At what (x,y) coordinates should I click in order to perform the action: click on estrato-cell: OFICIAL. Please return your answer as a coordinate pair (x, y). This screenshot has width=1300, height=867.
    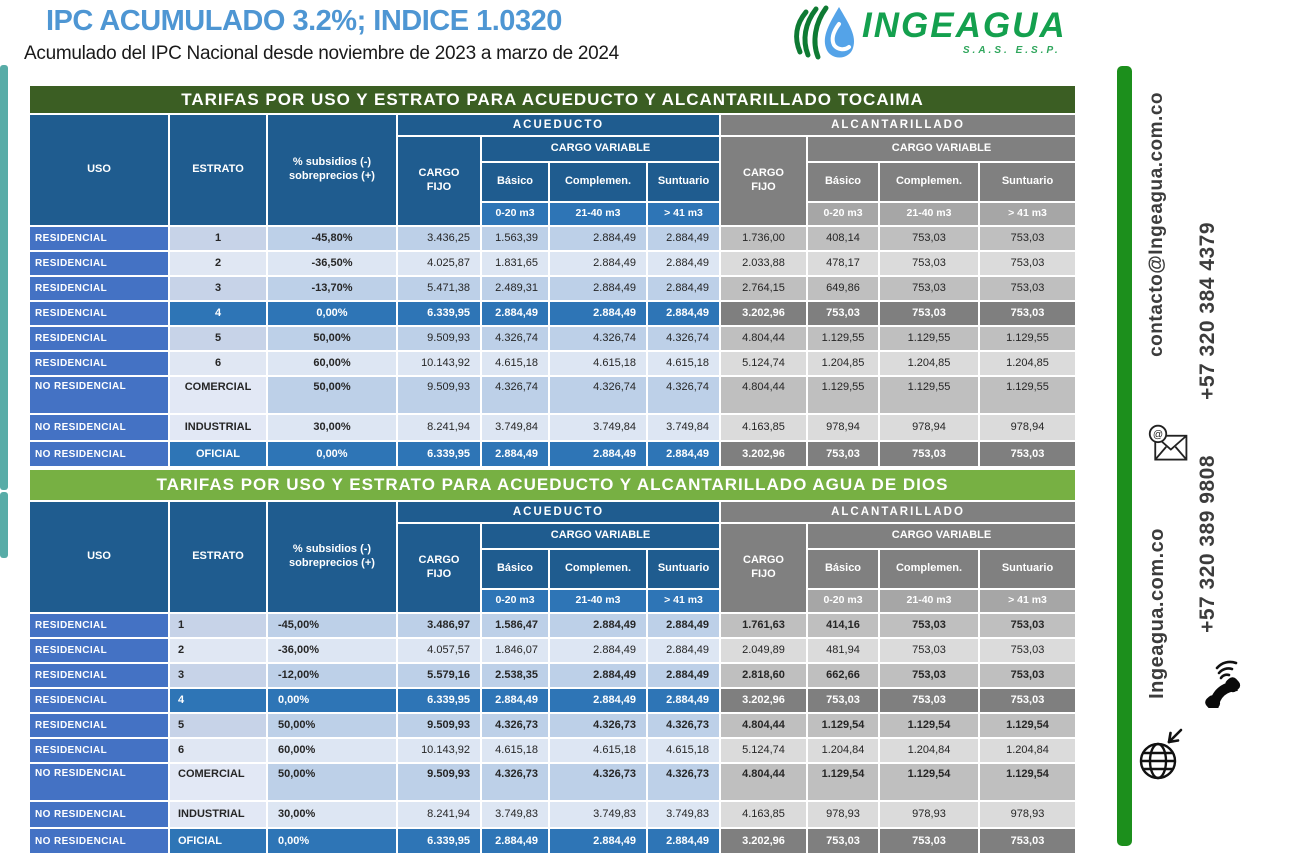
    Looking at the image, I should click on (218, 841).